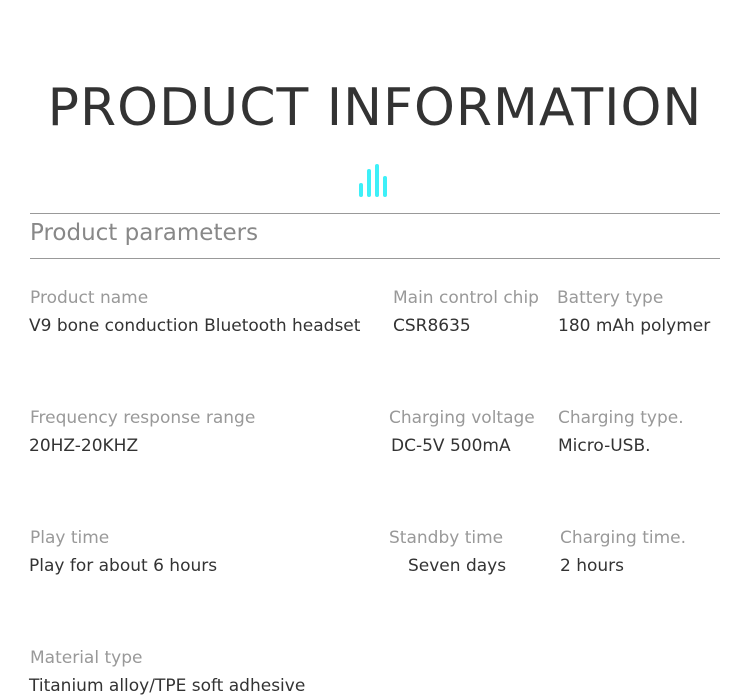 The image size is (750, 700). What do you see at coordinates (634, 326) in the screenshot?
I see `param-value: 180 mAh polymer` at bounding box center [634, 326].